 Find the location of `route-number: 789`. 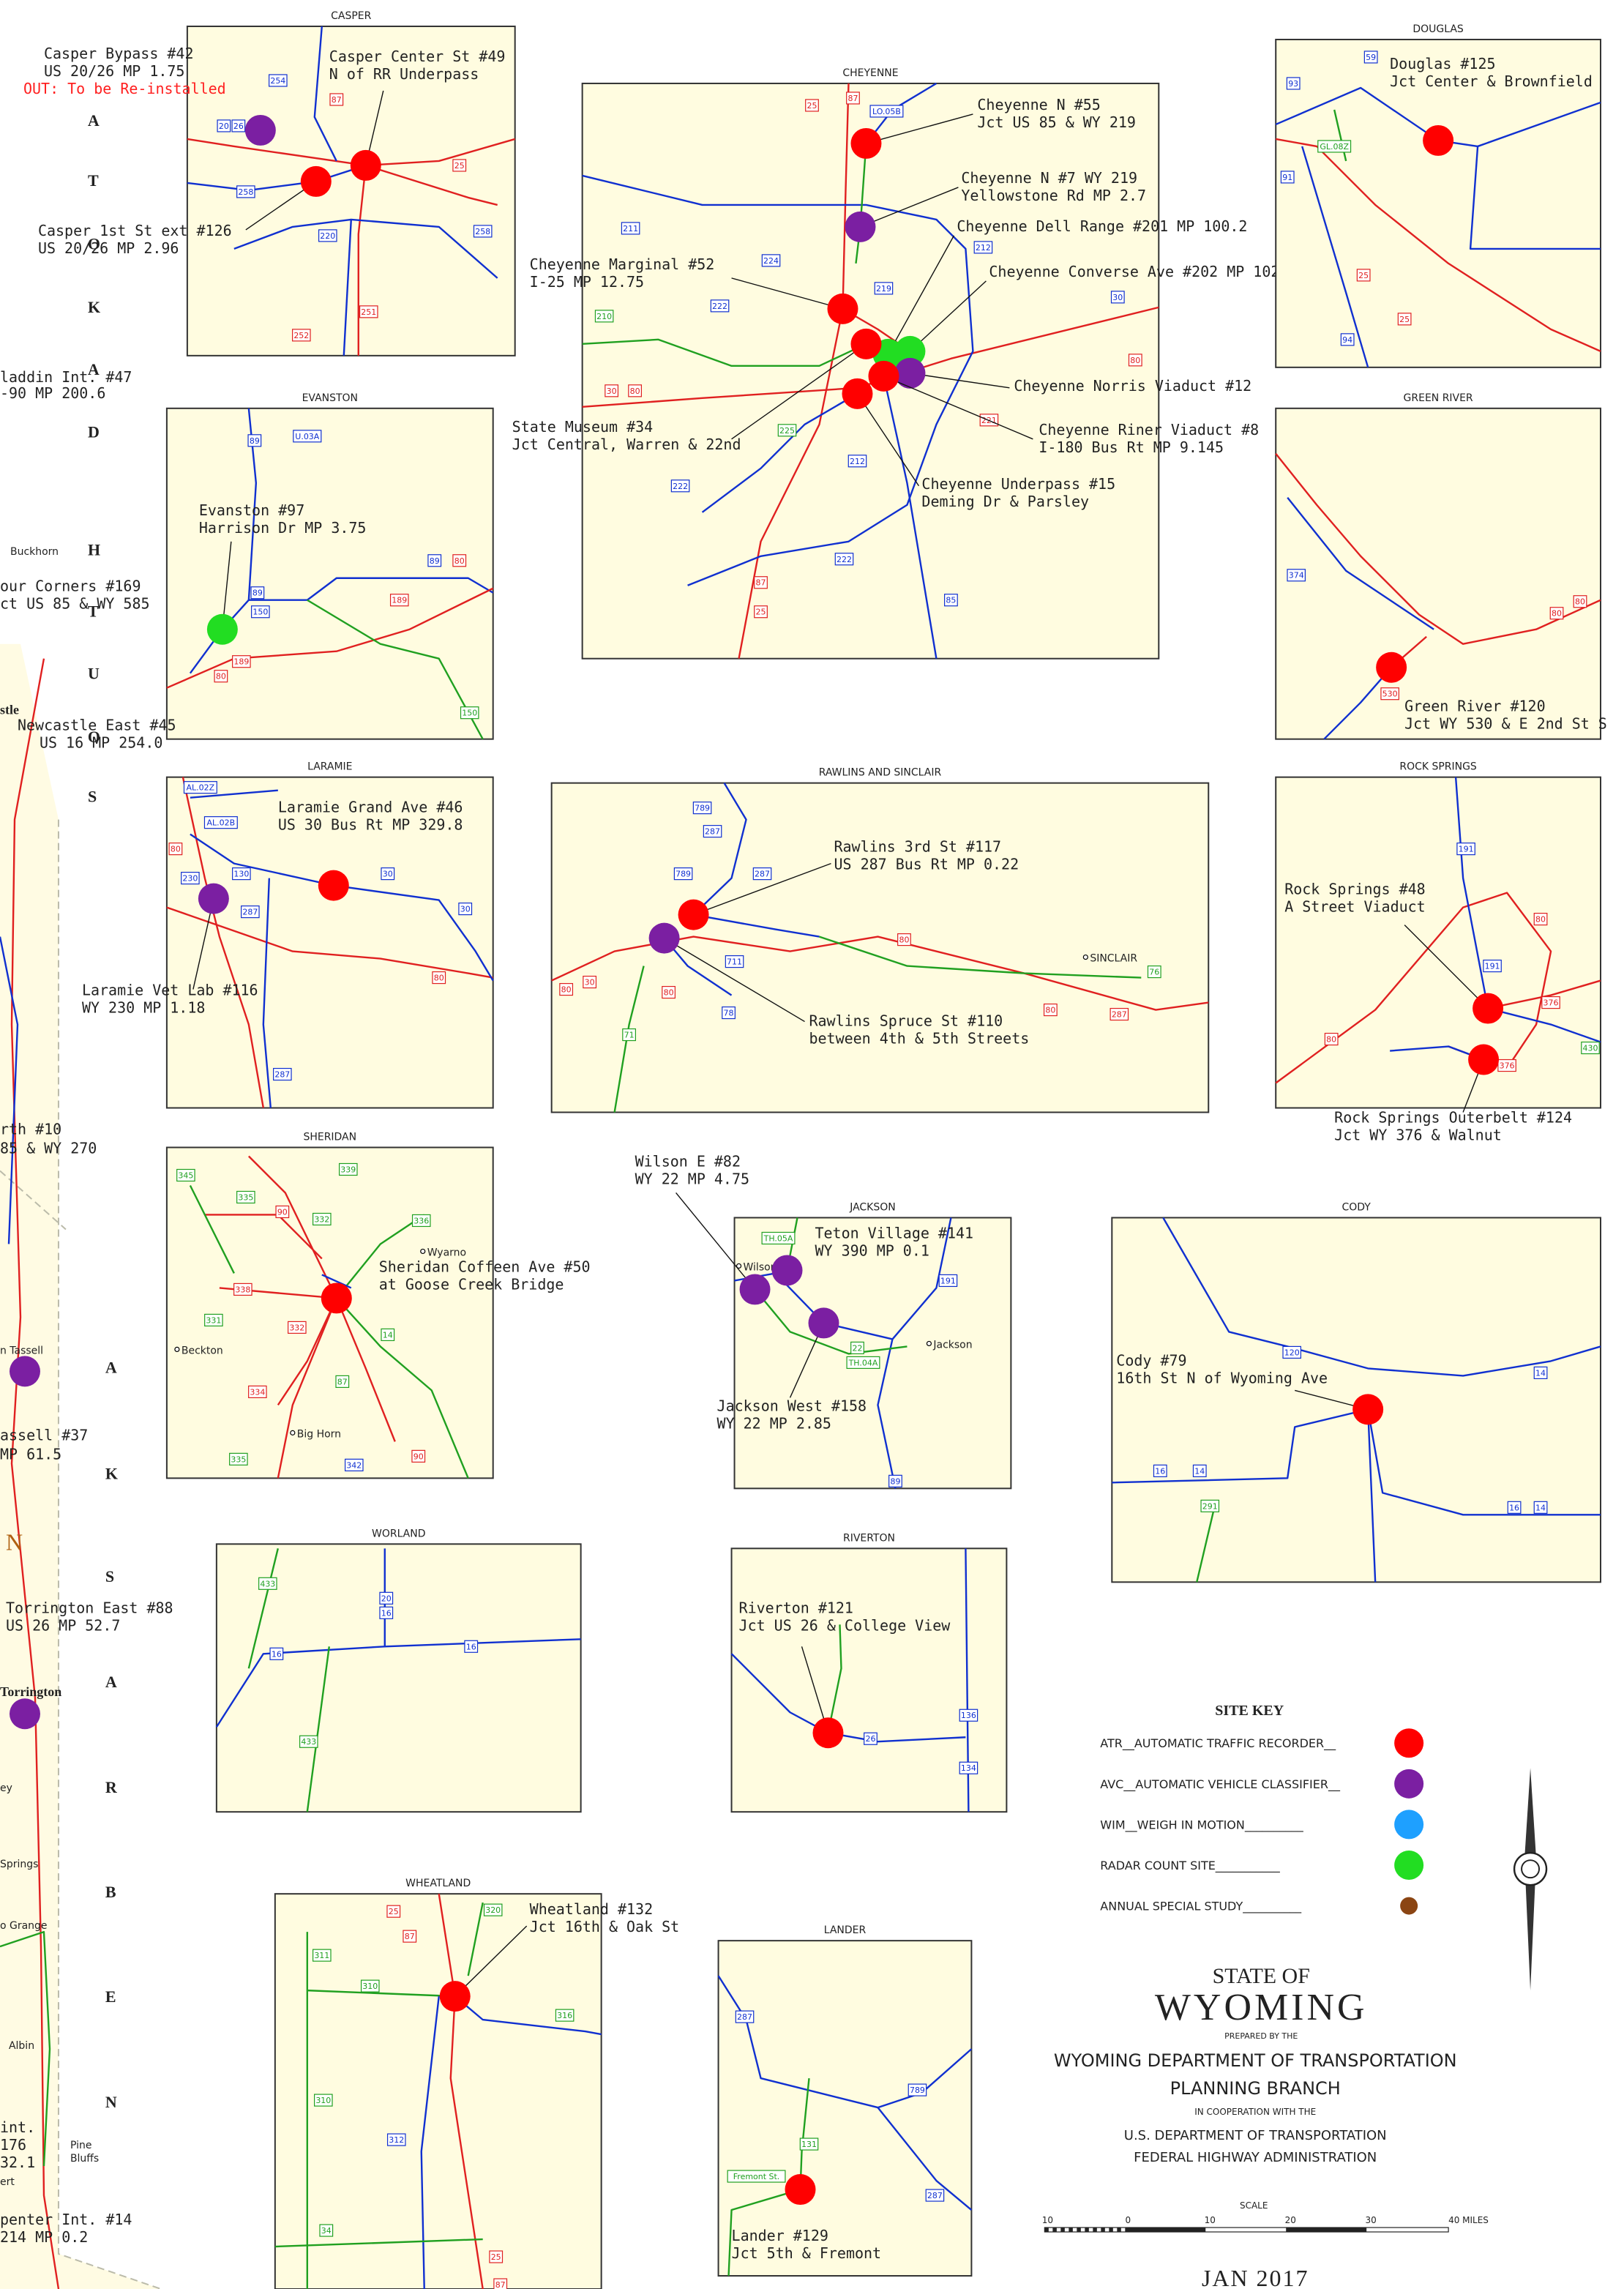

route-number: 789 is located at coordinates (683, 874).